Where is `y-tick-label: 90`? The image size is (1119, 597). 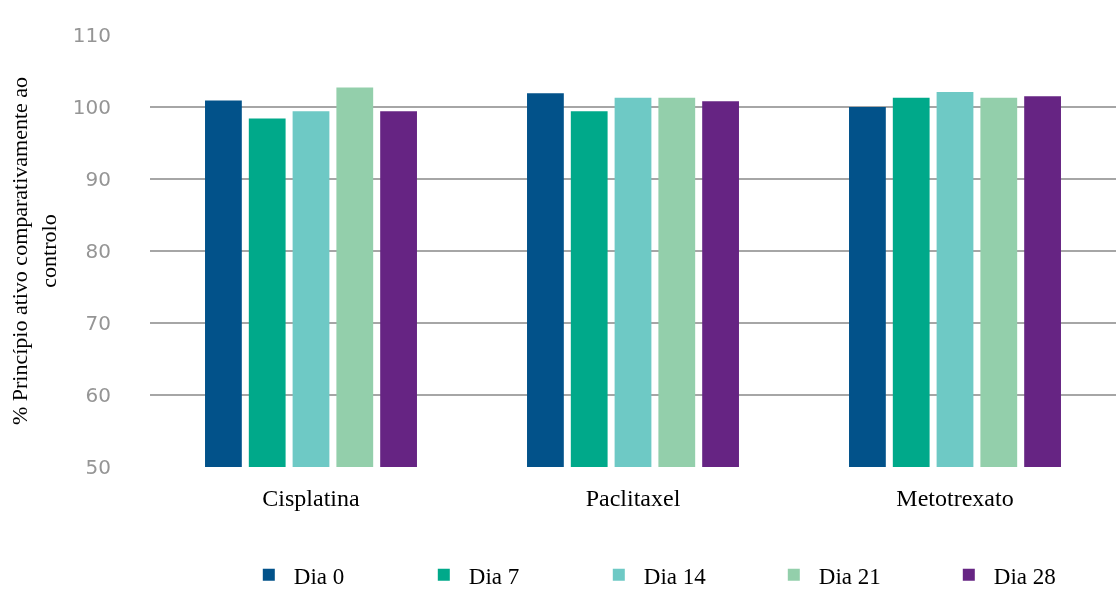 y-tick-label: 90 is located at coordinates (98, 179).